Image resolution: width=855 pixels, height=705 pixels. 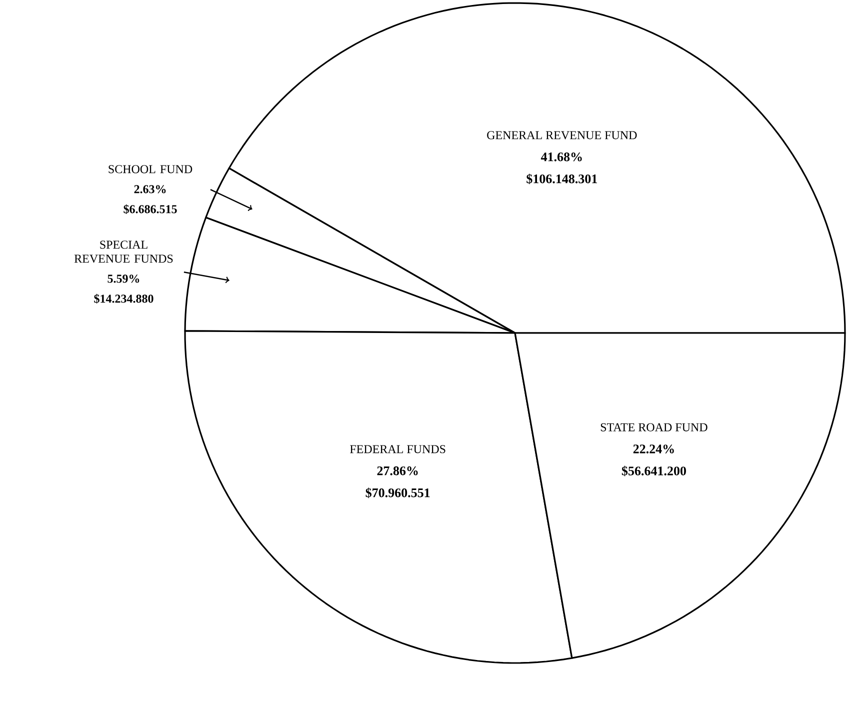 What do you see at coordinates (150, 169) in the screenshot?
I see `slice-label: SCHOOL FUND` at bounding box center [150, 169].